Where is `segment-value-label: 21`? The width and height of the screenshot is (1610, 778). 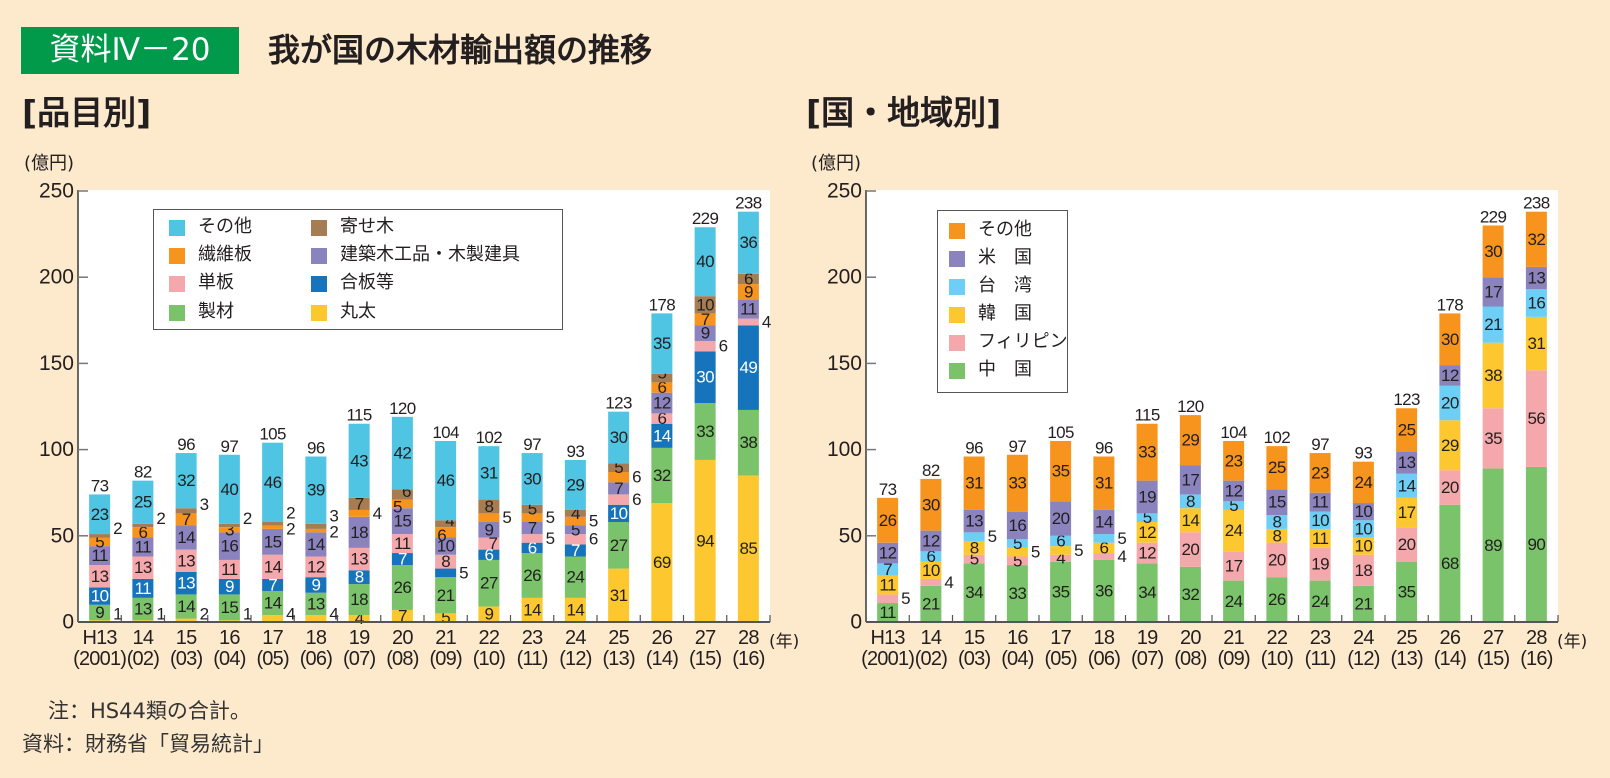
segment-value-label: 21 is located at coordinates (1364, 603).